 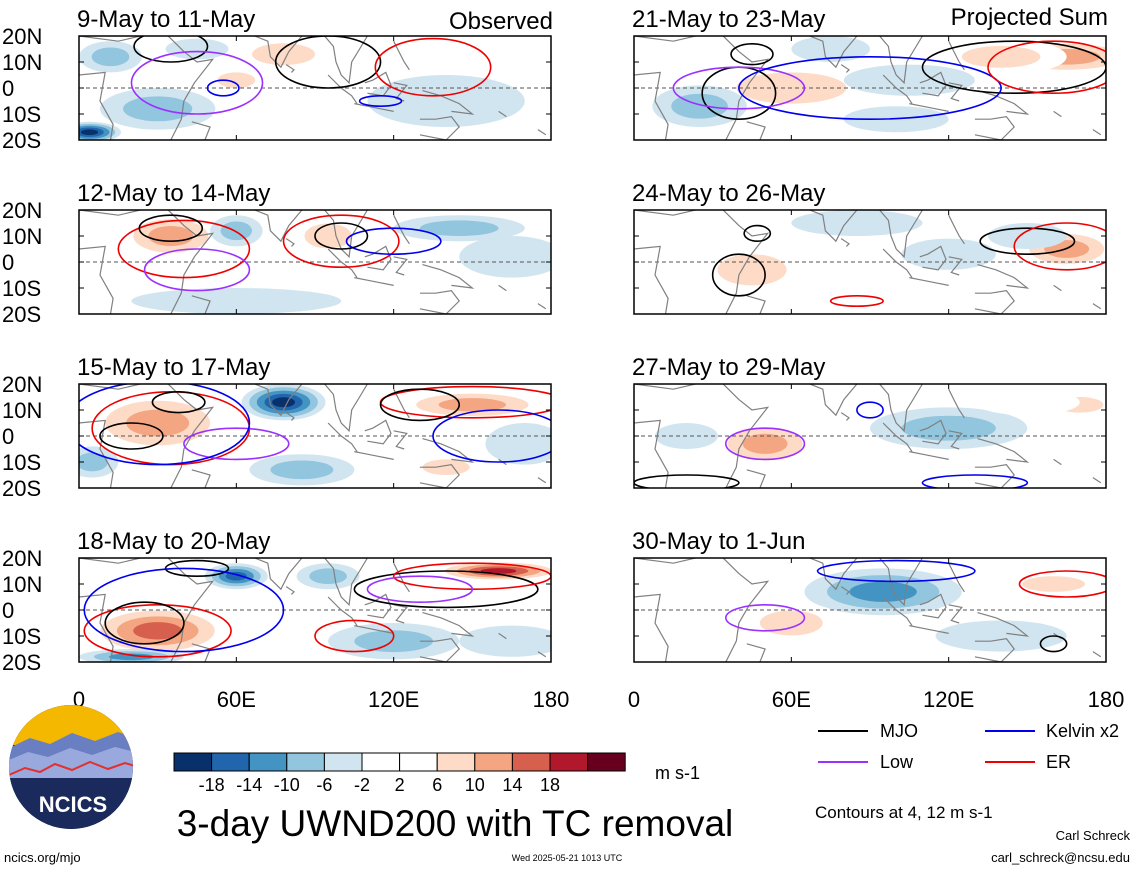 I want to click on legend-label-kelvin: Kelvin x2, so click(x=1082, y=731).